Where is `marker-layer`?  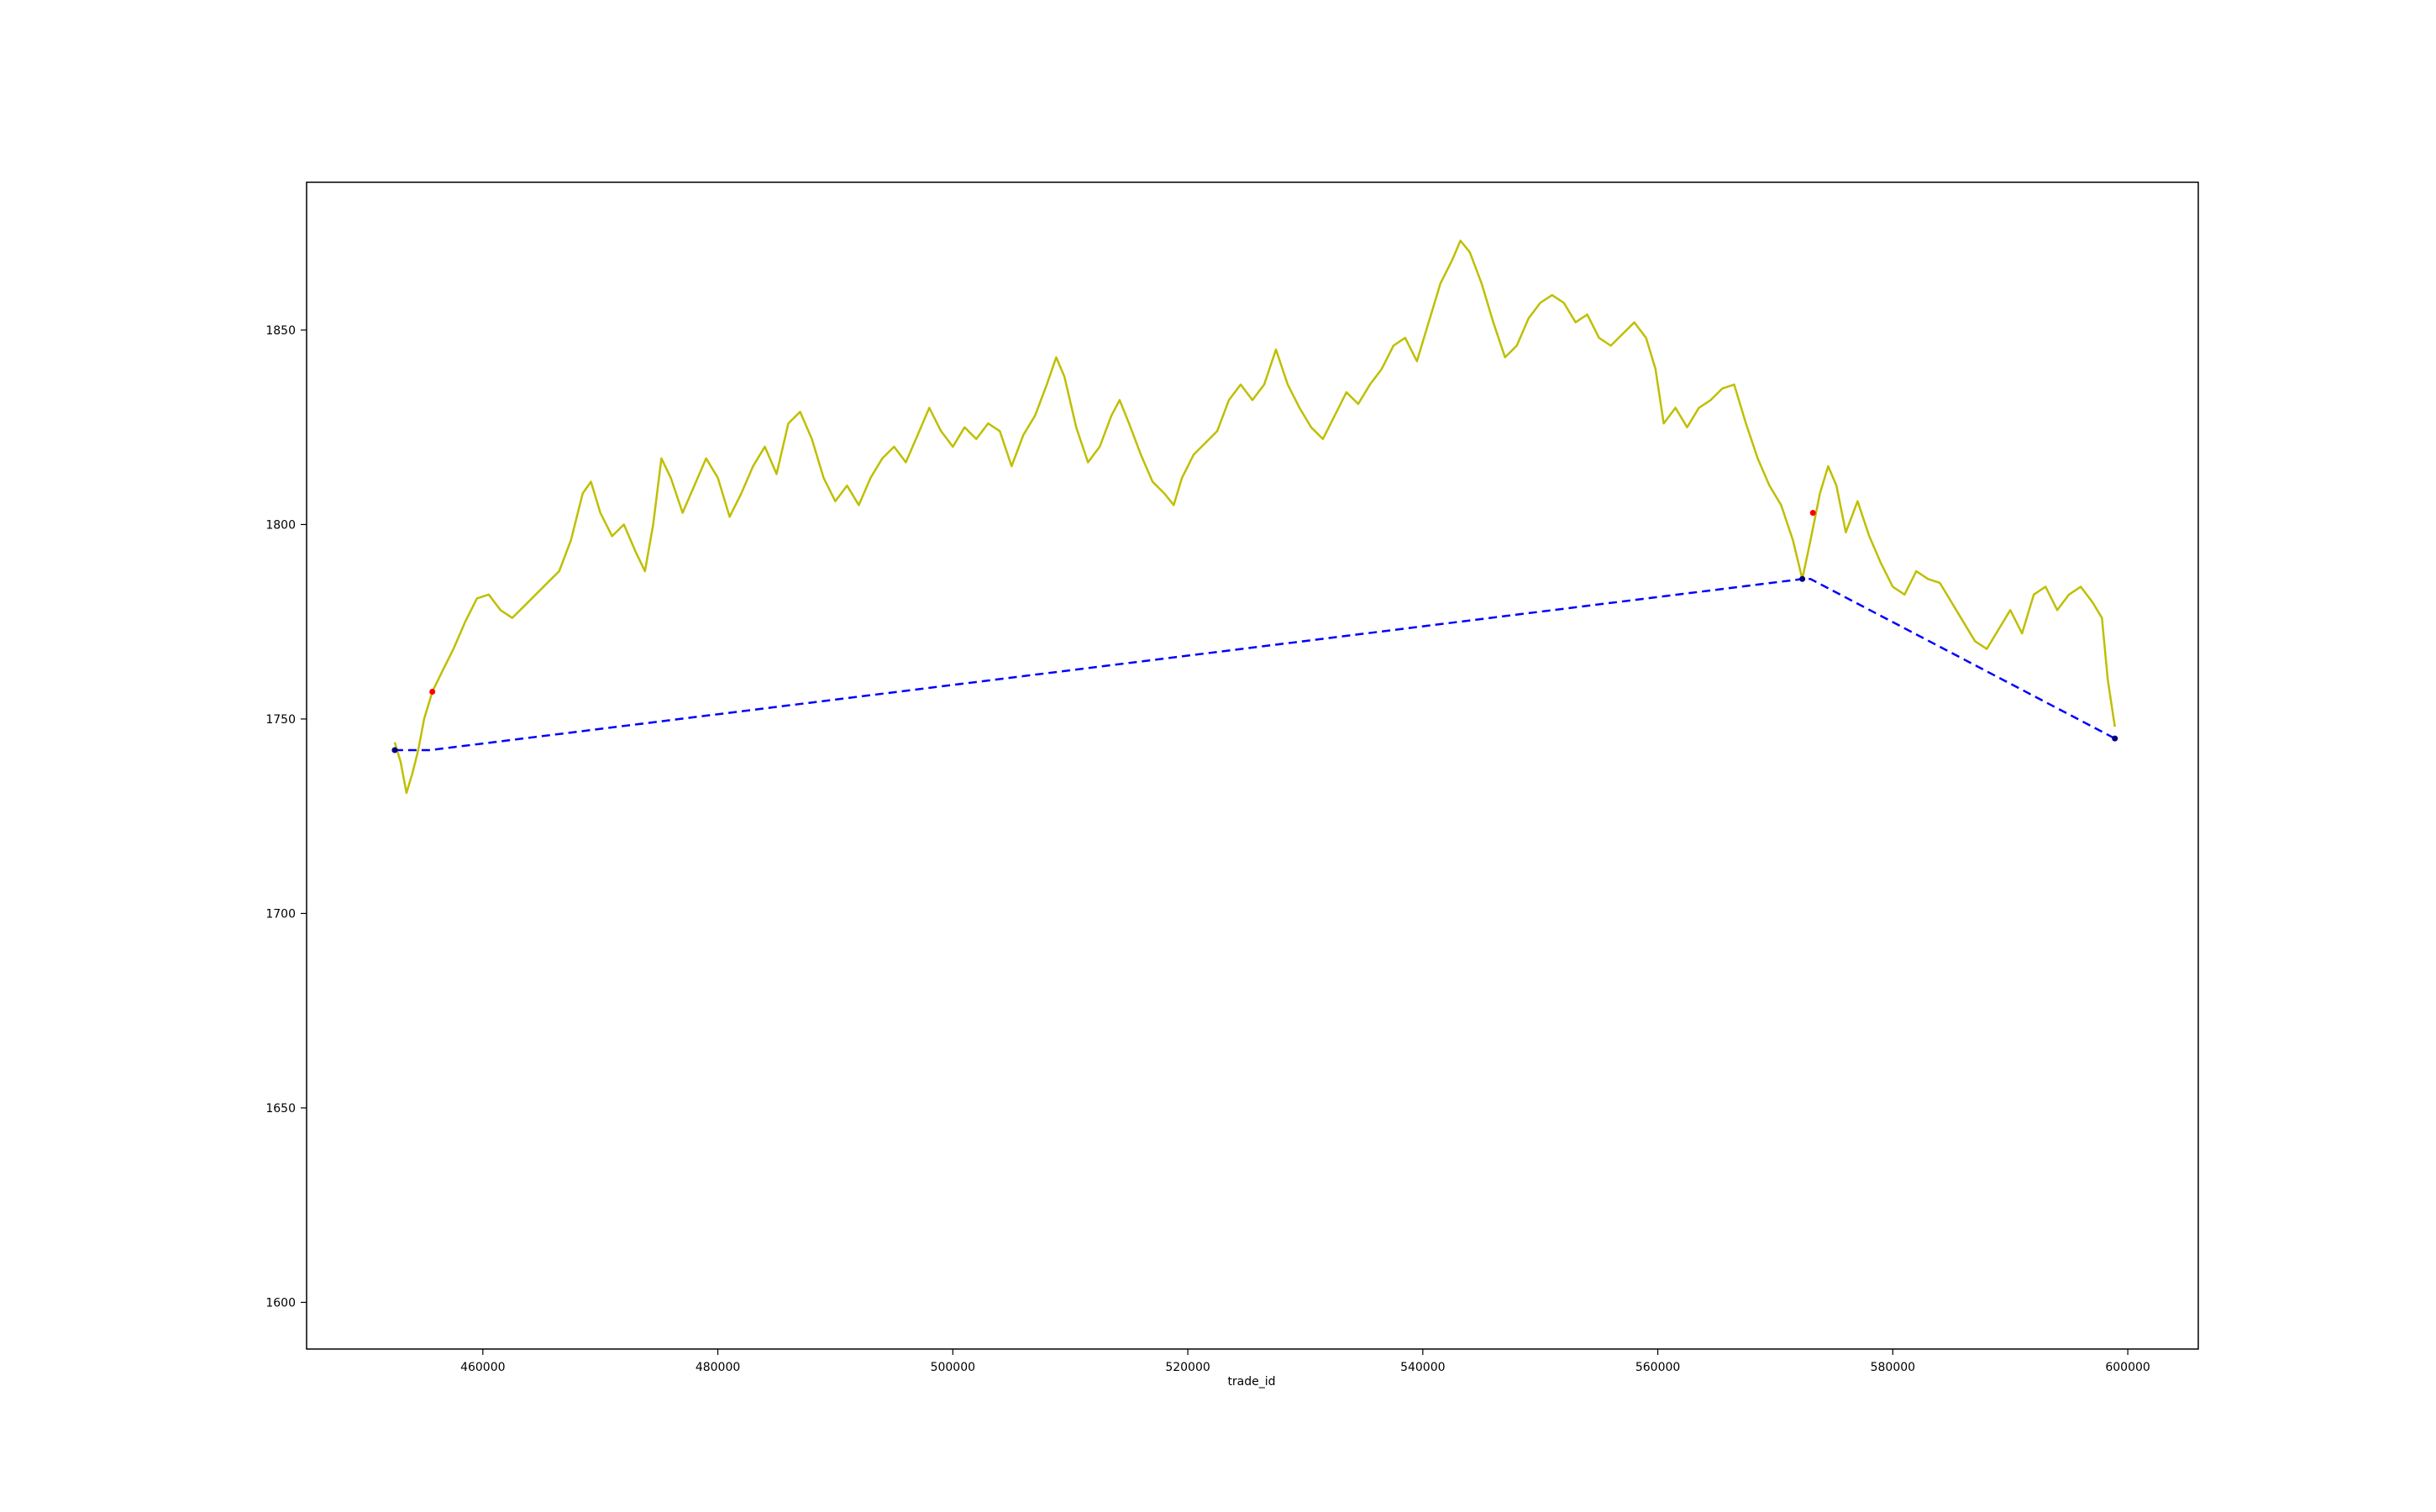 marker-layer is located at coordinates (1254, 631).